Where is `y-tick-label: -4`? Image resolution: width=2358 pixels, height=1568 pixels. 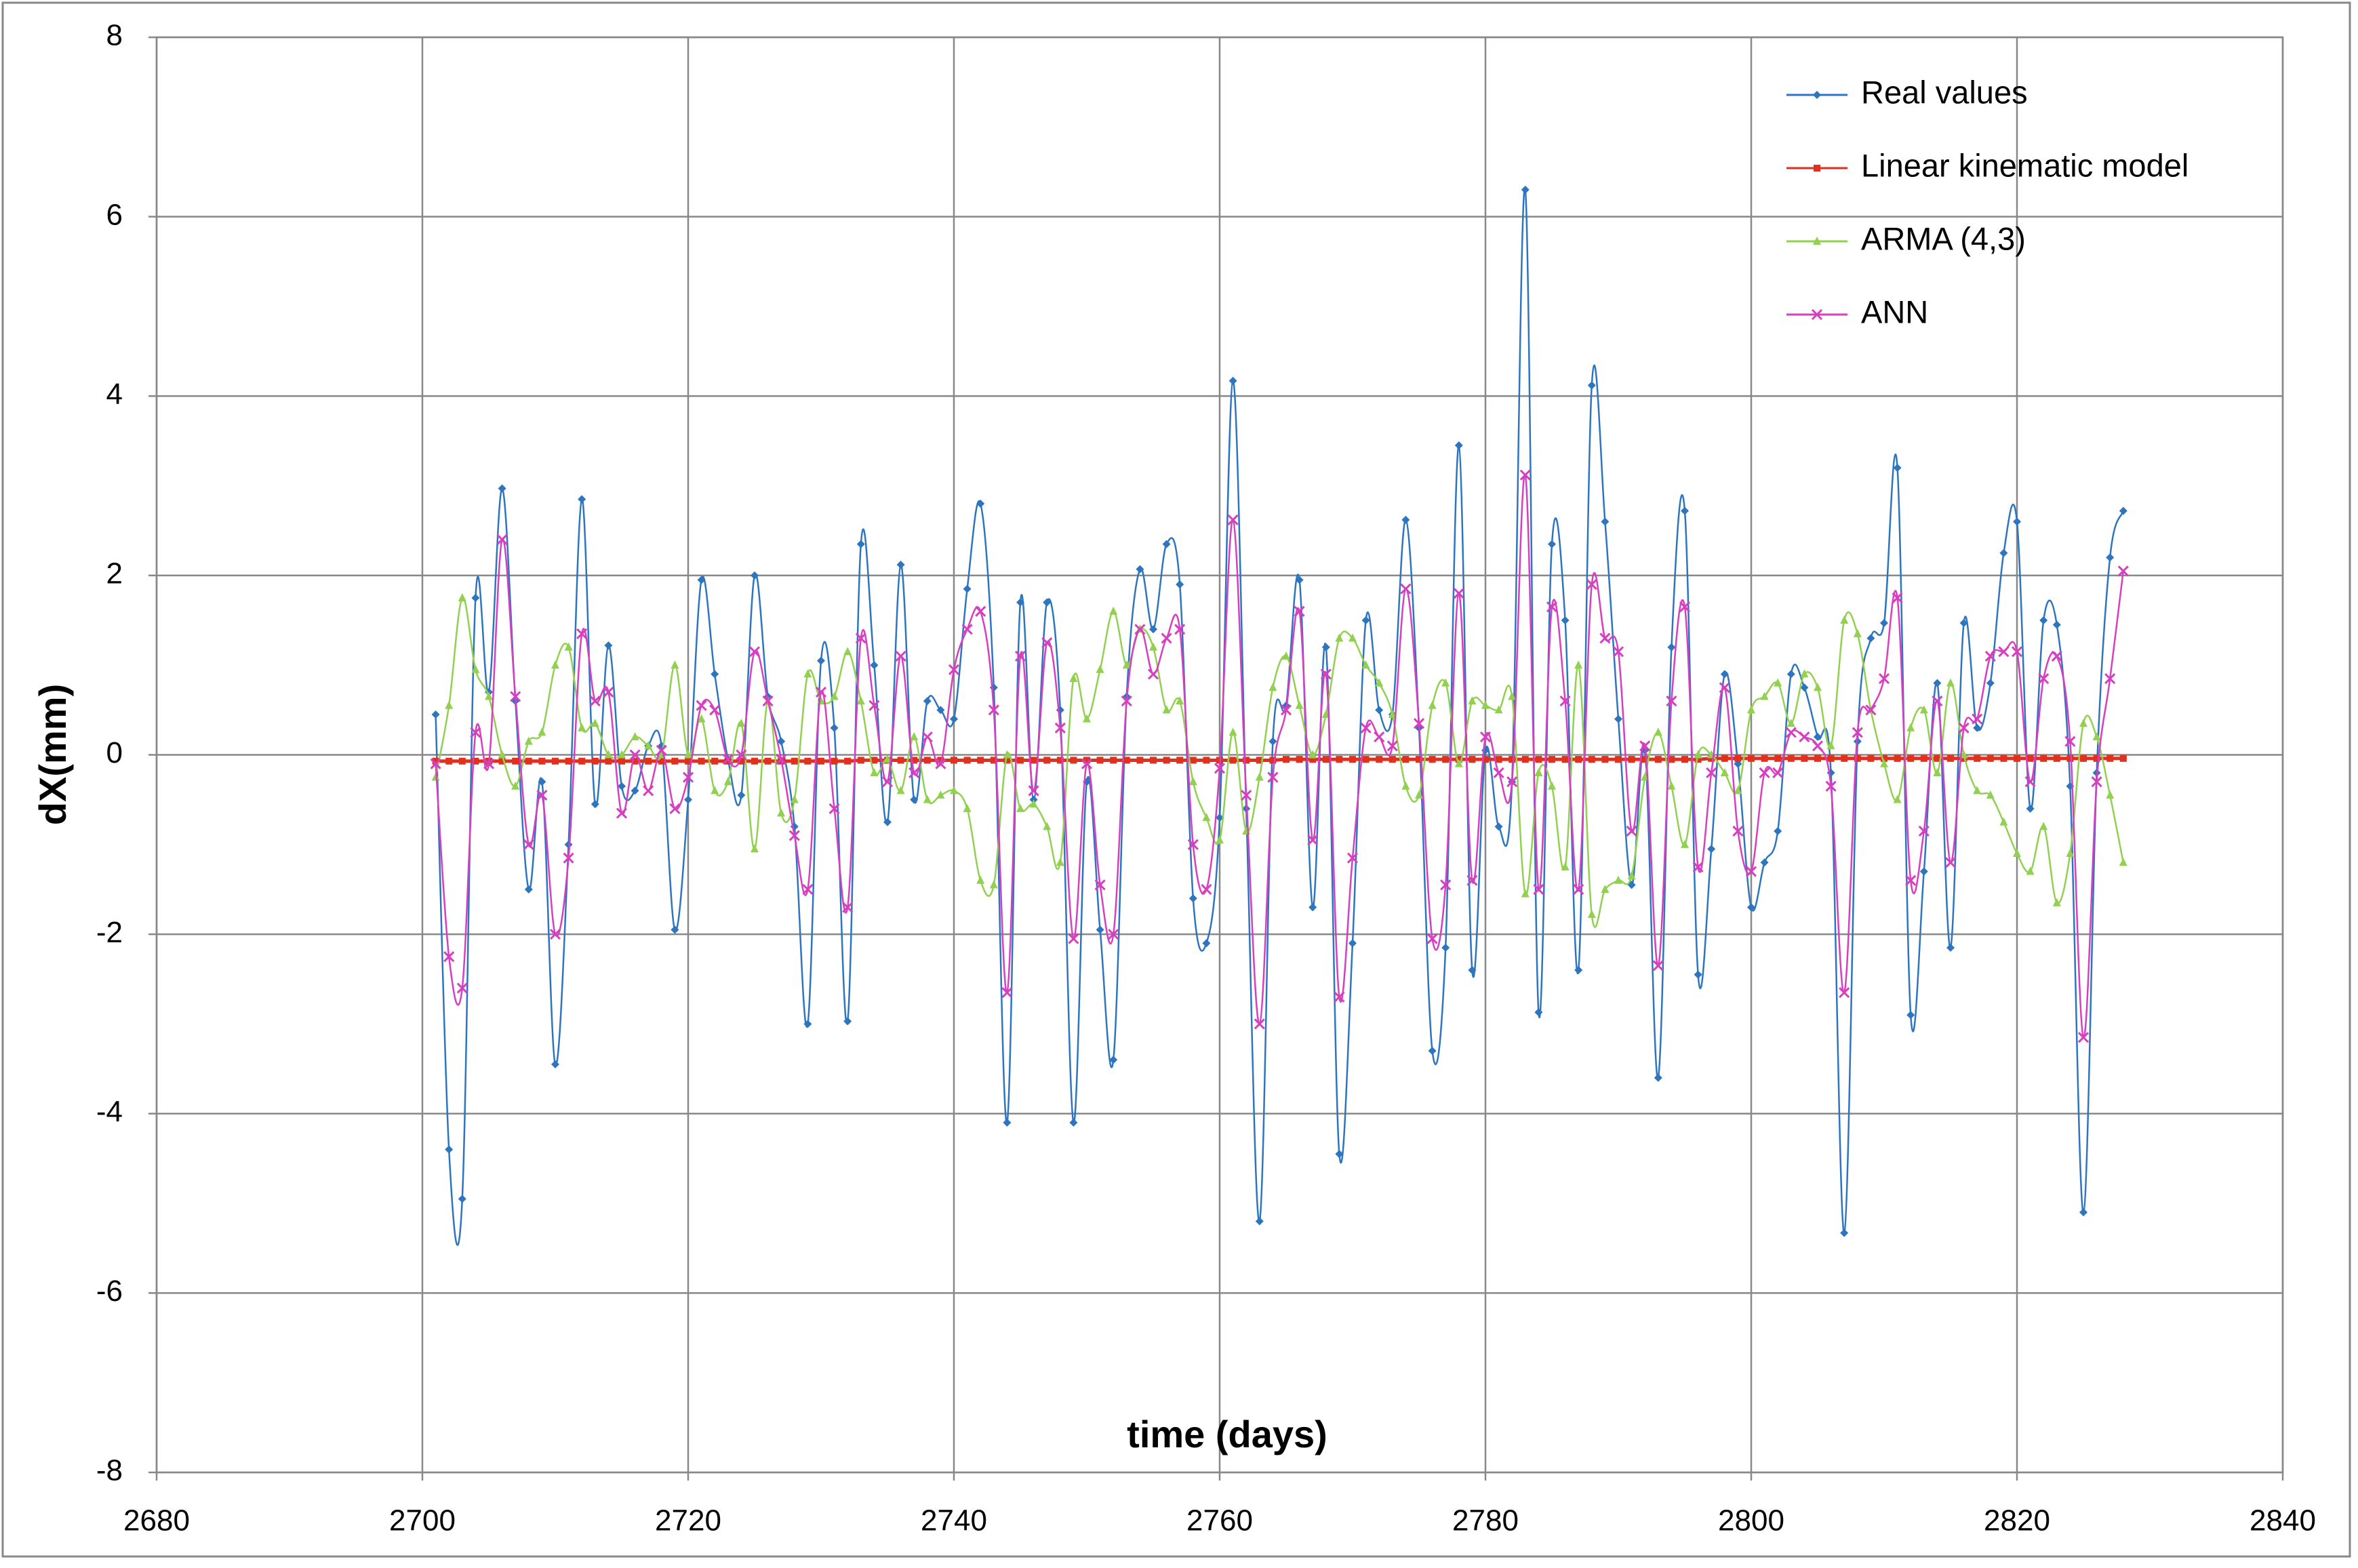 y-tick-label: -4 is located at coordinates (109, 1112).